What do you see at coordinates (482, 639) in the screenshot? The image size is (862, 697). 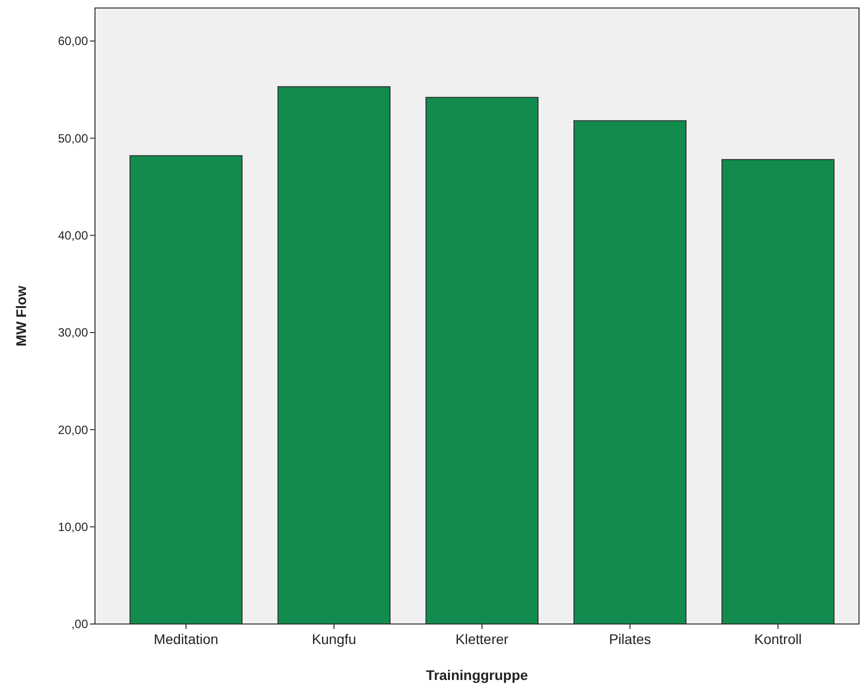 I see `x-tick-label: Kletterer` at bounding box center [482, 639].